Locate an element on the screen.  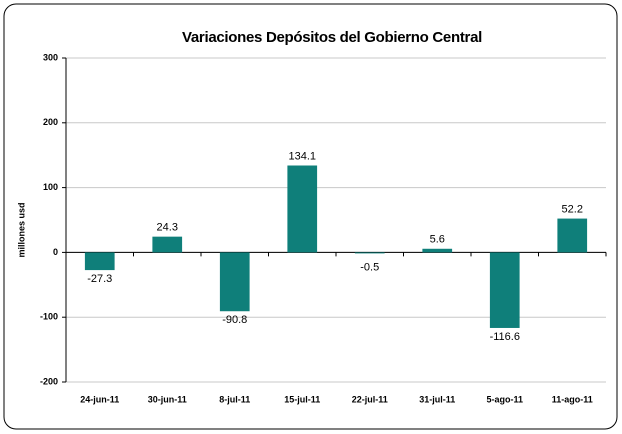
value-label: -90.8 is located at coordinates (234, 320).